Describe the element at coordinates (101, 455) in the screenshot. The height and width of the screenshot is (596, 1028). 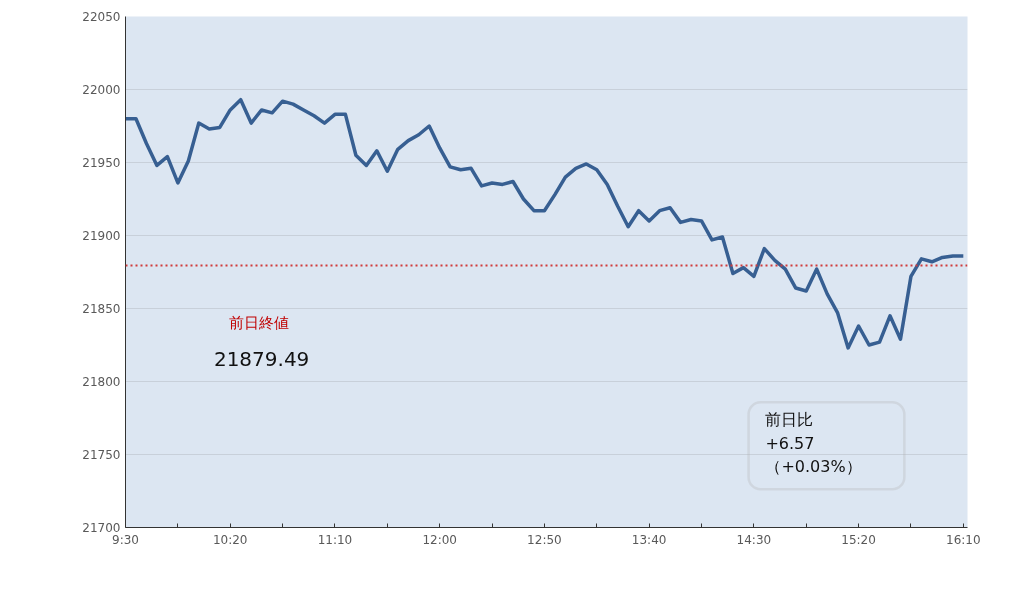
I see `y-tick-label: 21750` at that location.